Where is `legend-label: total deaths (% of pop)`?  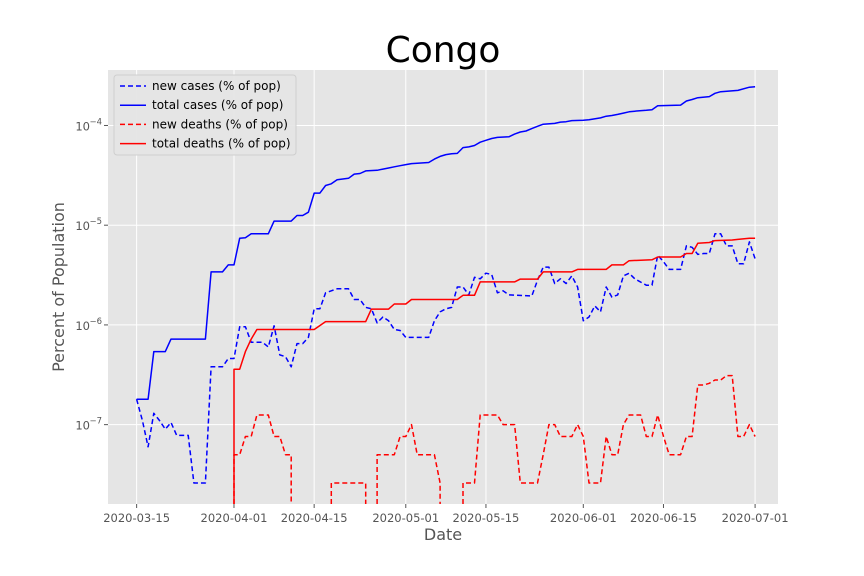
legend-label: total deaths (% of pop) is located at coordinates (221, 144).